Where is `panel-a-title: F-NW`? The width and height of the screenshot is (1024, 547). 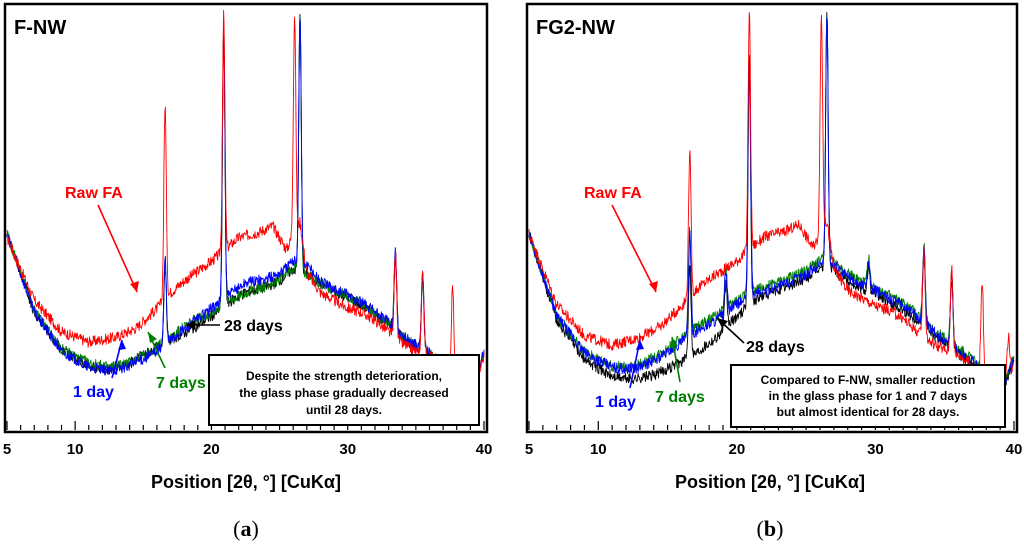 panel-a-title: F-NW is located at coordinates (40, 28).